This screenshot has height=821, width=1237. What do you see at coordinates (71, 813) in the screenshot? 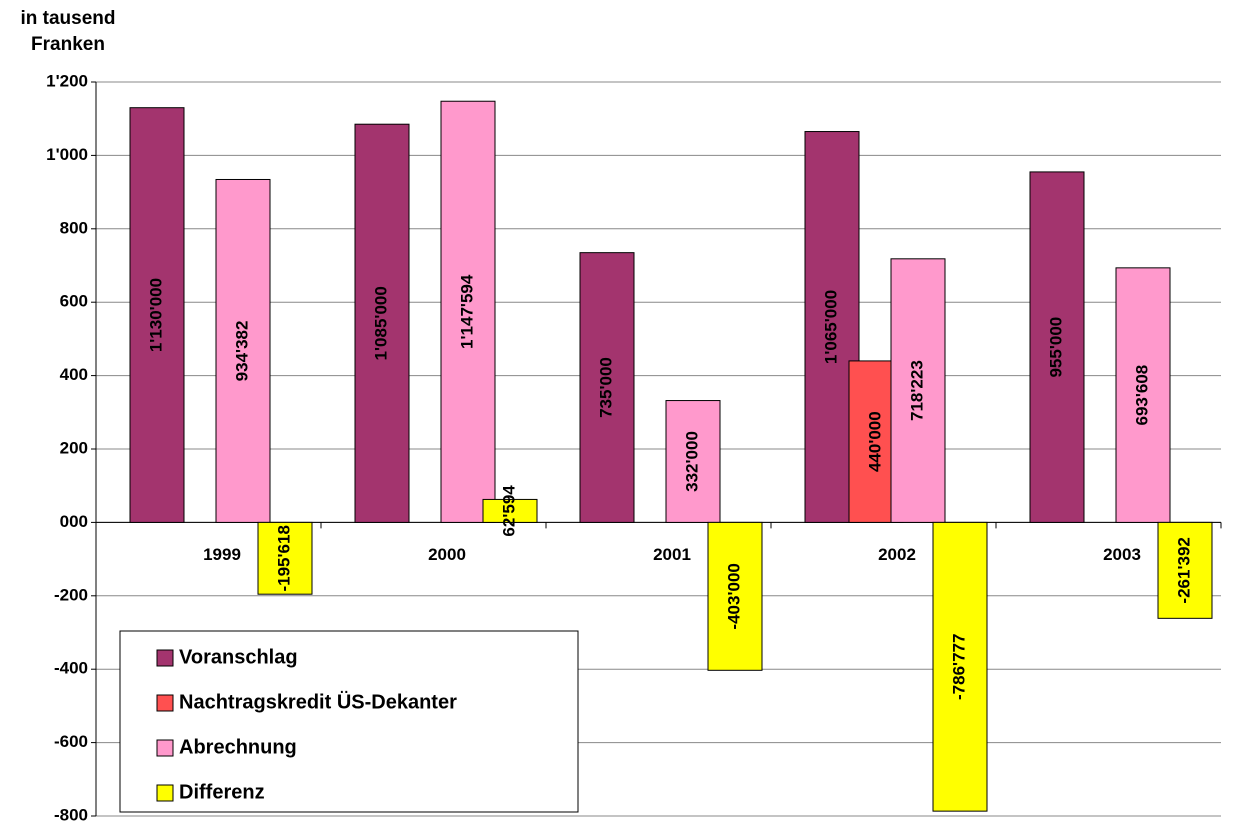
I see `y-tick-label: -800` at bounding box center [71, 813].